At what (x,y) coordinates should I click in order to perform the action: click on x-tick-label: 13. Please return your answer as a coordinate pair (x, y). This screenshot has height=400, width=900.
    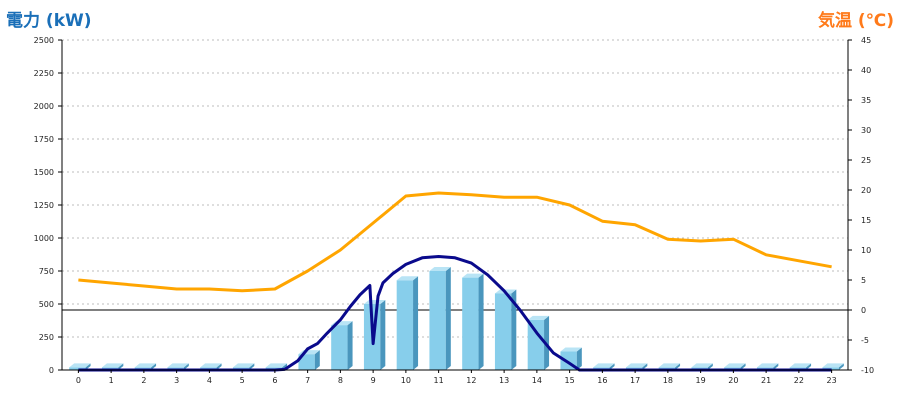
    Looking at the image, I should click on (504, 380).